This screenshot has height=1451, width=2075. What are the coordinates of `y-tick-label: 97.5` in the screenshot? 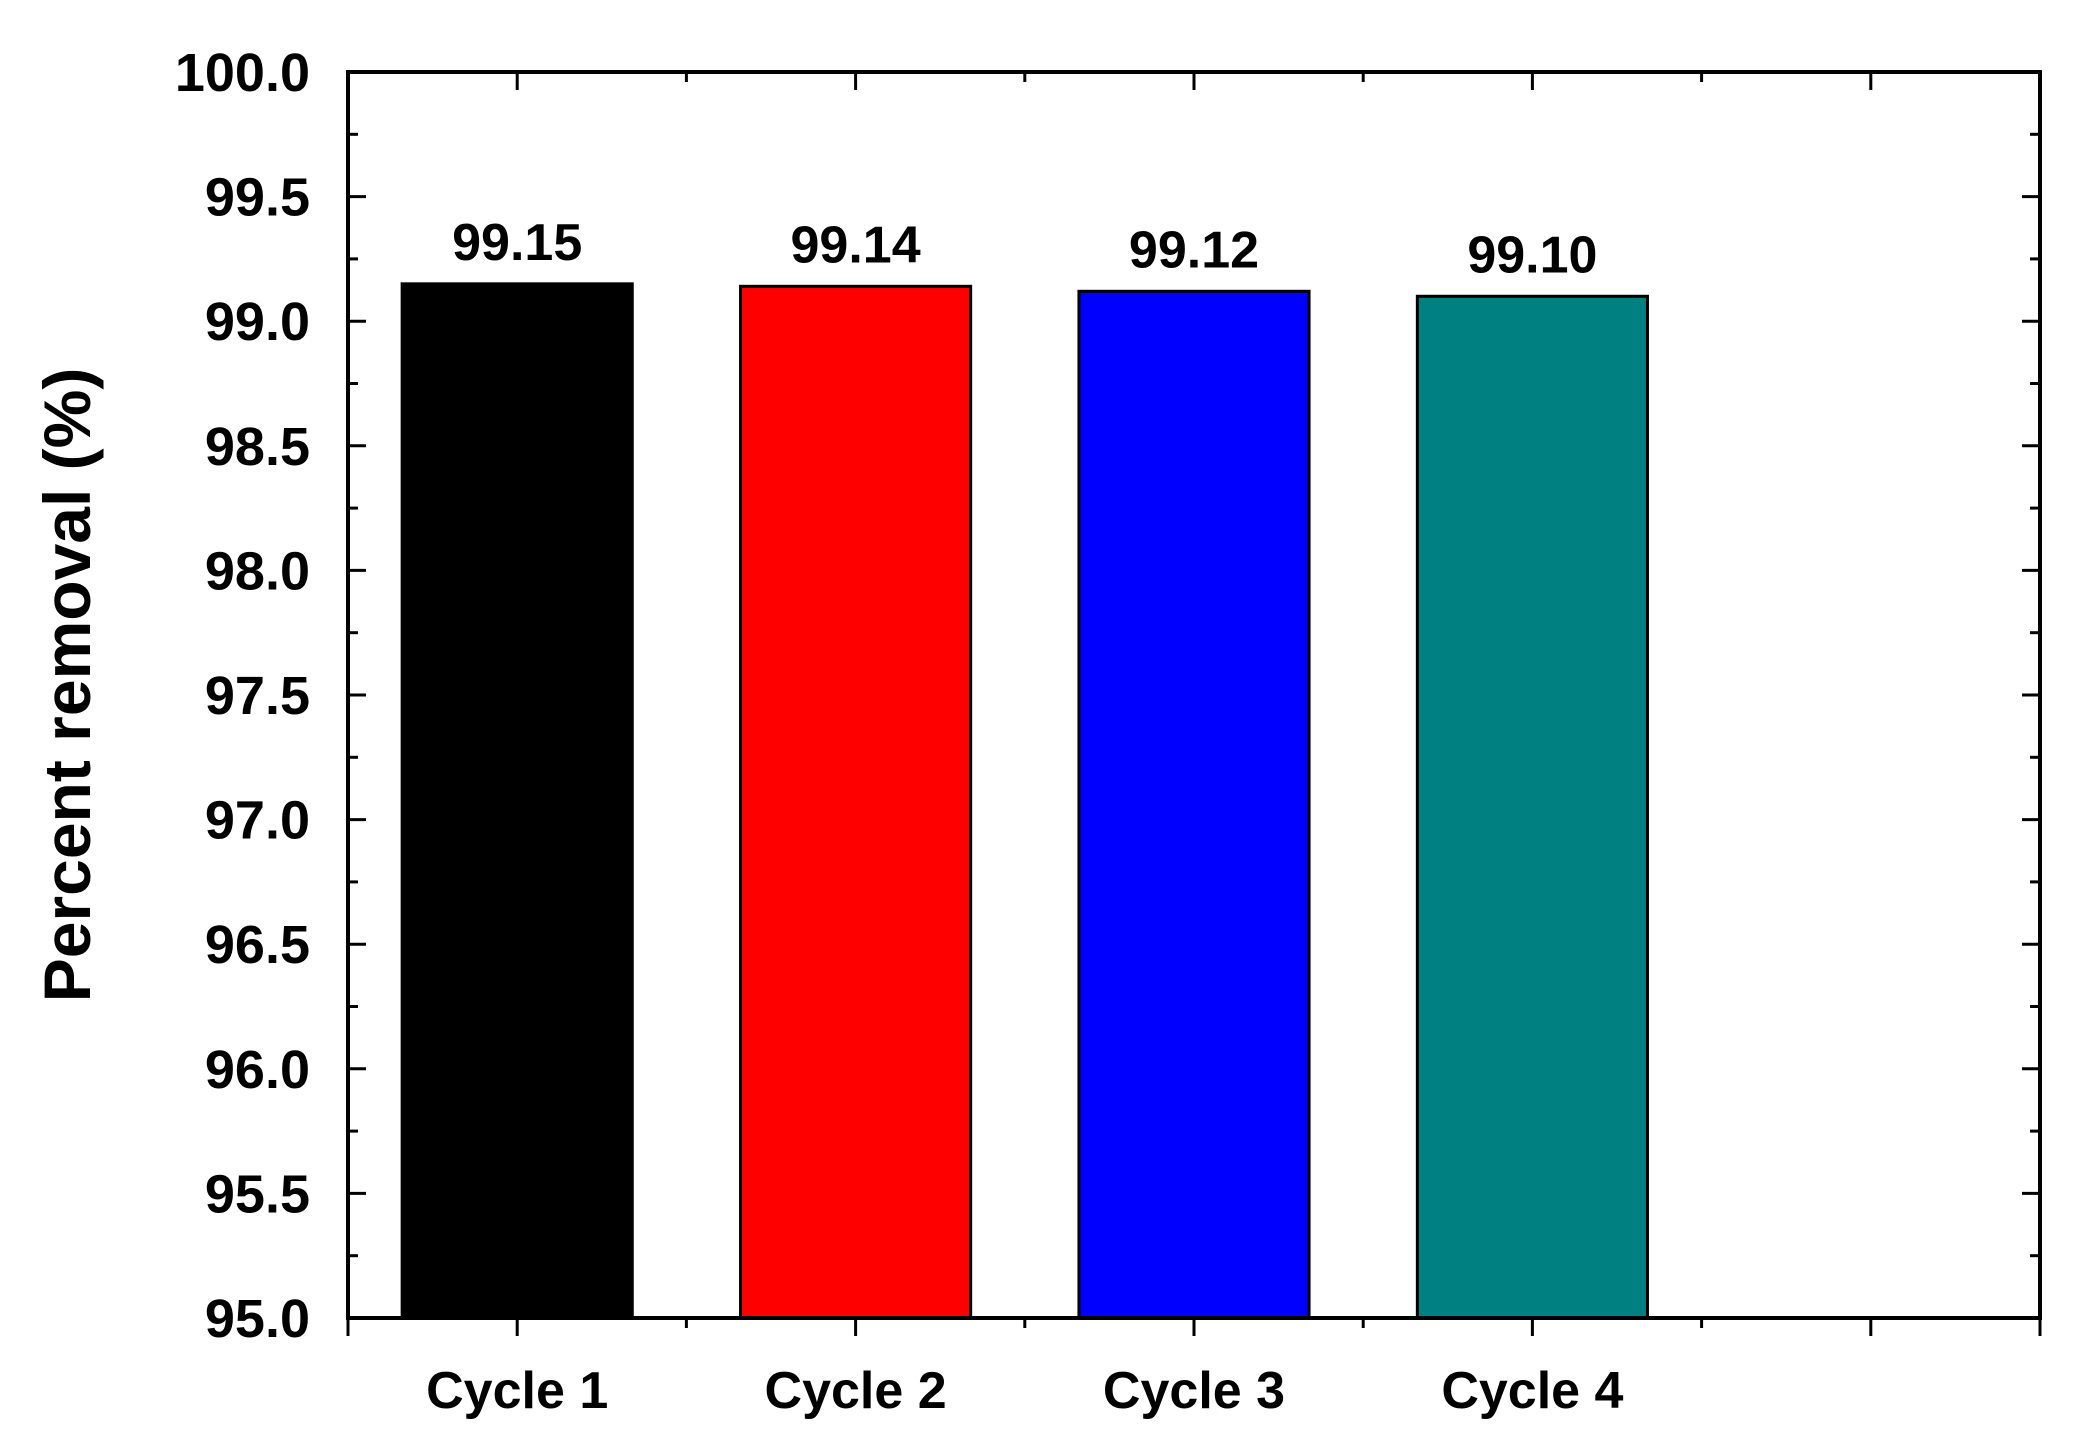 It's located at (257, 696).